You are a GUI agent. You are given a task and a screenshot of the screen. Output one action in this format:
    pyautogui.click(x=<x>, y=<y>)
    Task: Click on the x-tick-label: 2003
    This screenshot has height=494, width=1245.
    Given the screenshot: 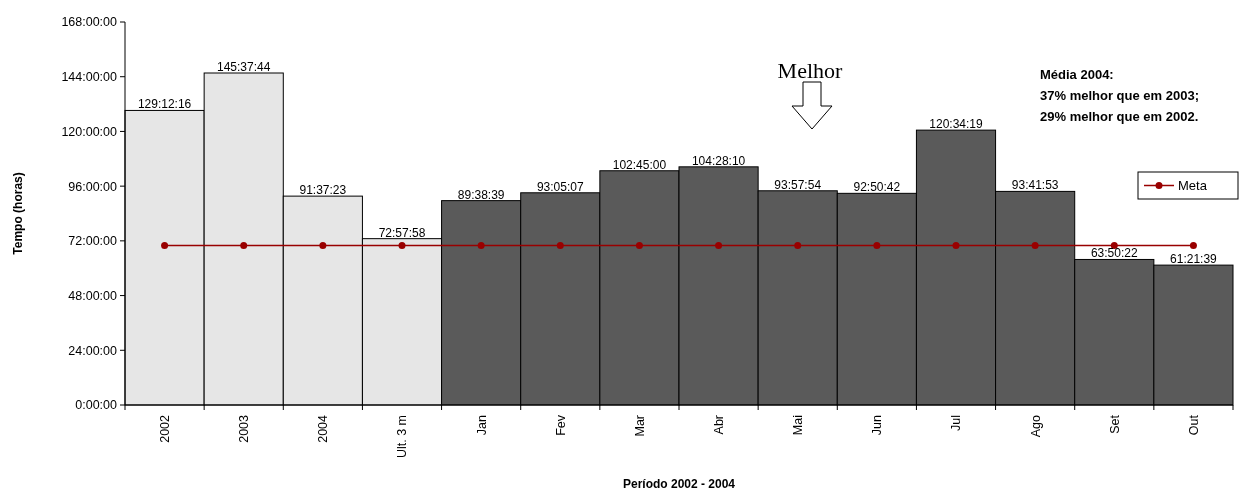 What is the action you would take?
    pyautogui.click(x=244, y=428)
    